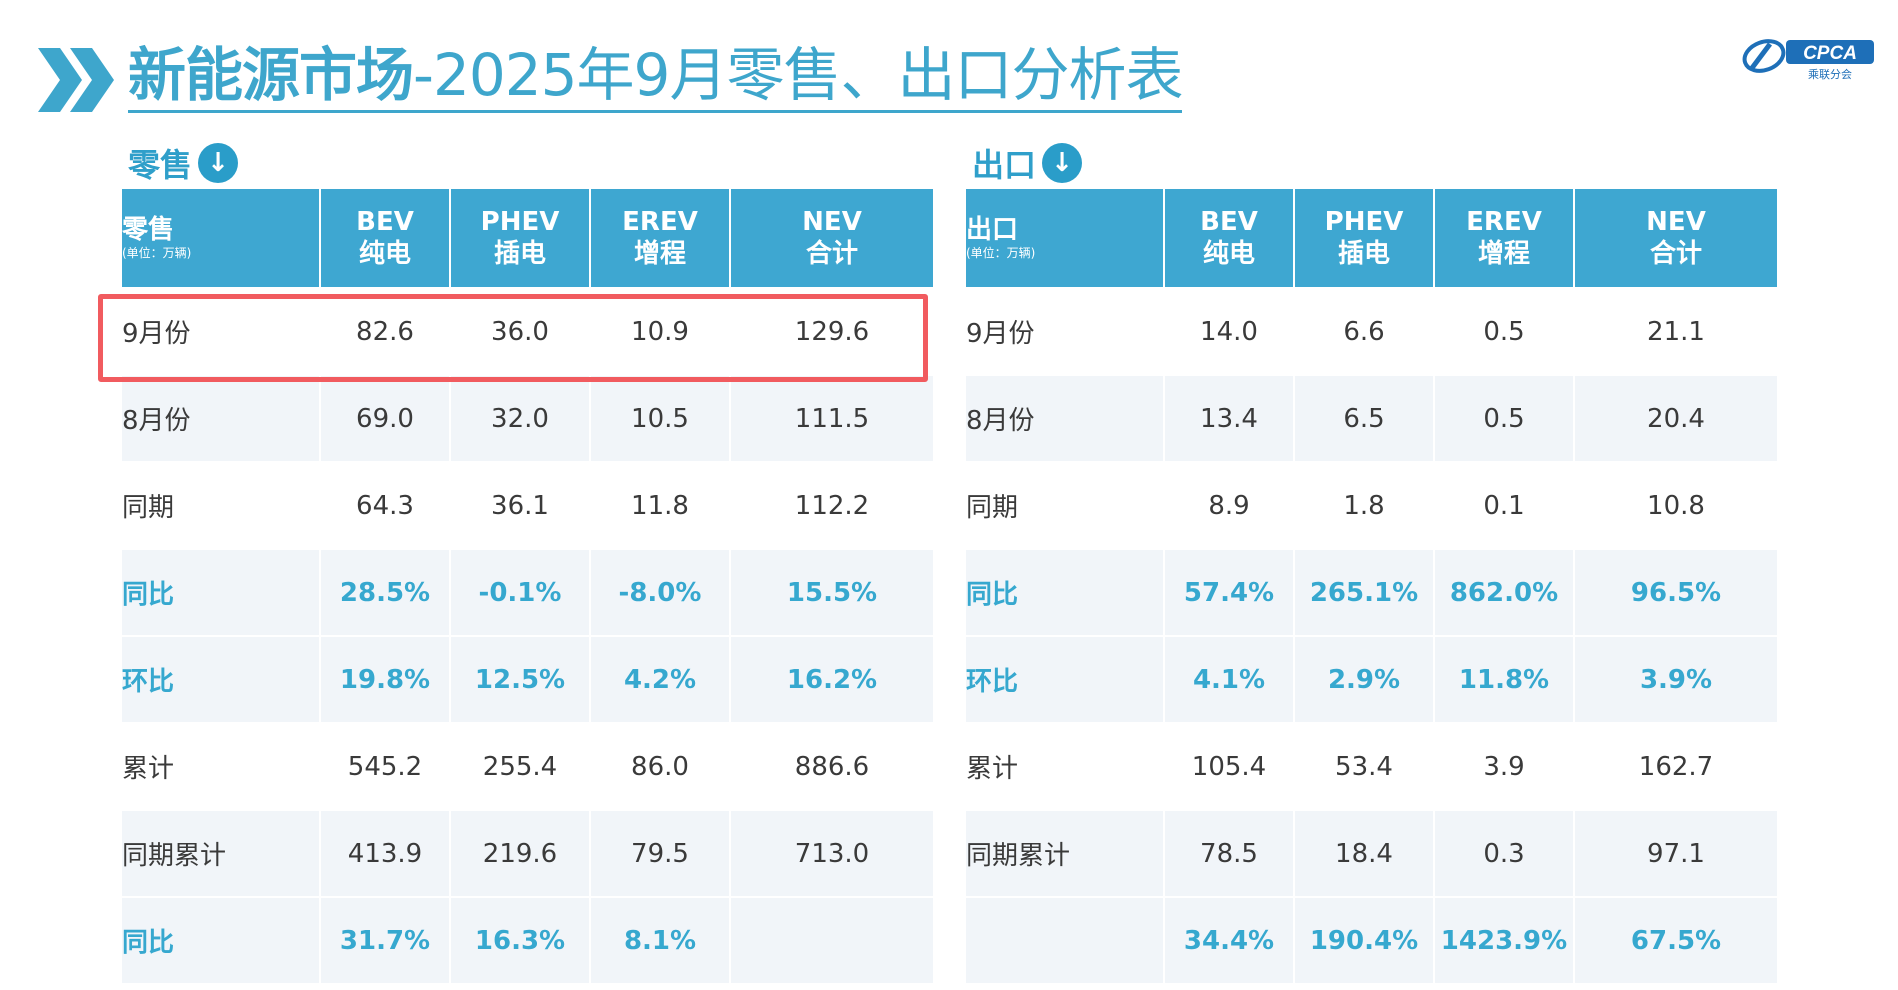  I want to click on table-header-row: 出口 (单位：万辆) BEV 纯电 PHEV 插电 EREV 增程 NEV 合计, so click(1372, 239).